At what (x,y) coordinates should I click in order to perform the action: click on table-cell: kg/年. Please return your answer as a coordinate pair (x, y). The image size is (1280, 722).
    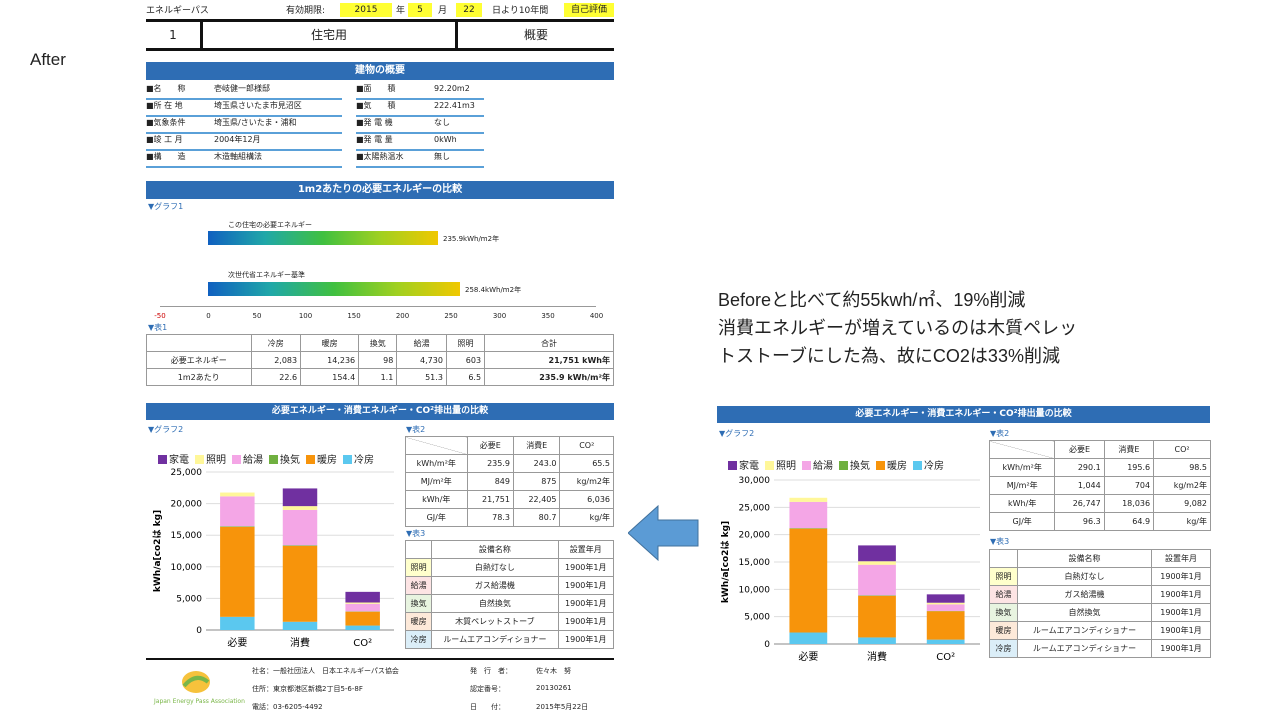
    Looking at the image, I should click on (587, 518).